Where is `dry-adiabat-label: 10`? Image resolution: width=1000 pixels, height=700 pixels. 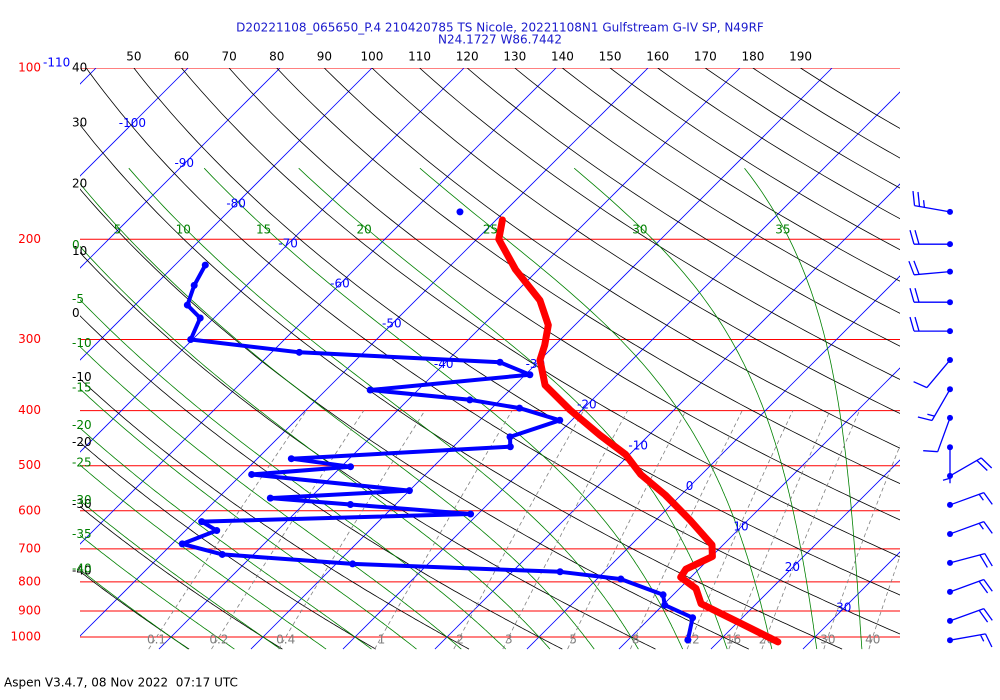
dry-adiabat-label: 10 is located at coordinates (79, 251).